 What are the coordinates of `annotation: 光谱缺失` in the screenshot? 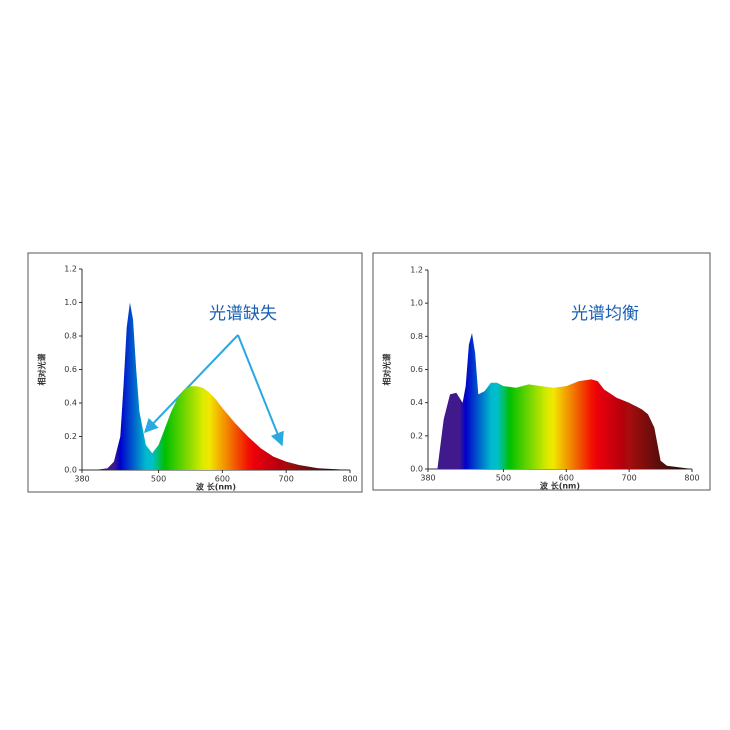 It's located at (243, 314).